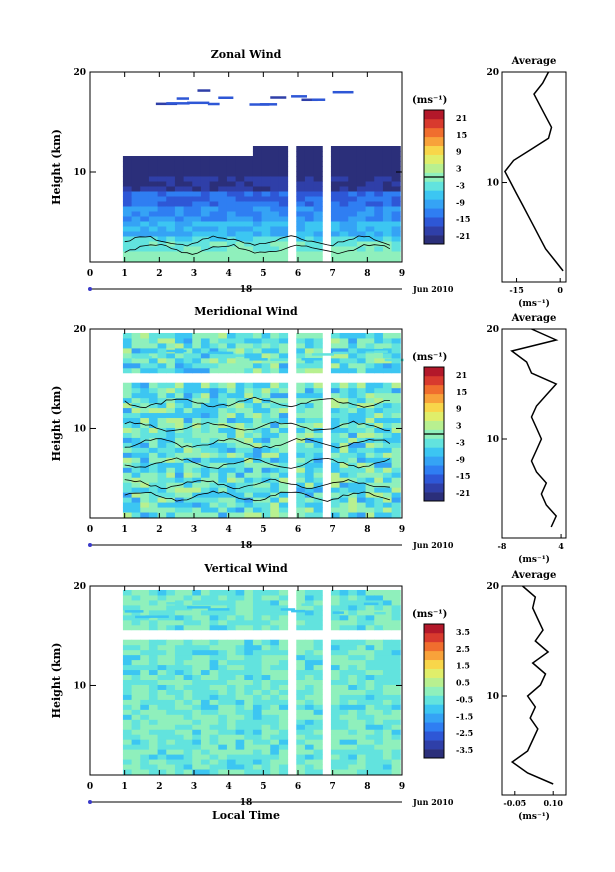  Describe the element at coordinates (79, 587) in the screenshot. I see `y-tick-label: 20` at that location.